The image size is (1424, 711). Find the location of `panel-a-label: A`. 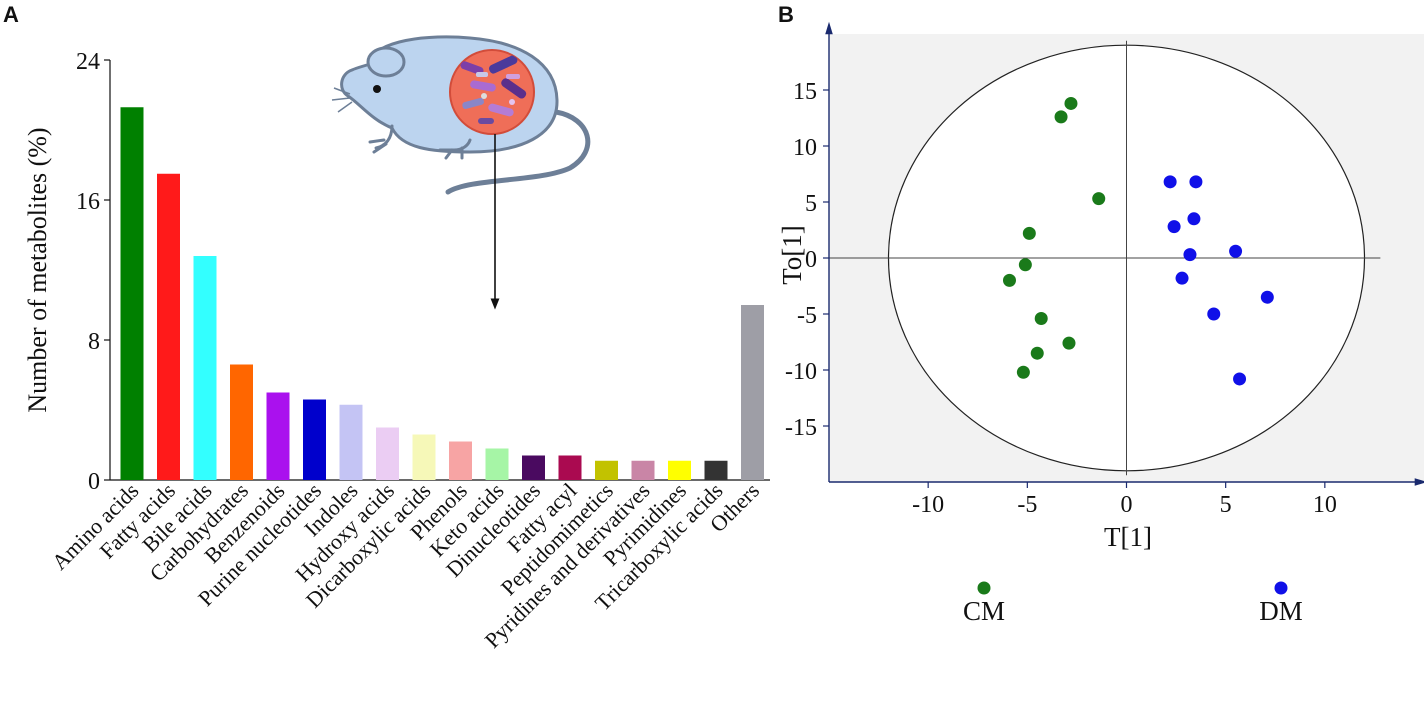

panel-a-label: A is located at coordinates (11, 14).